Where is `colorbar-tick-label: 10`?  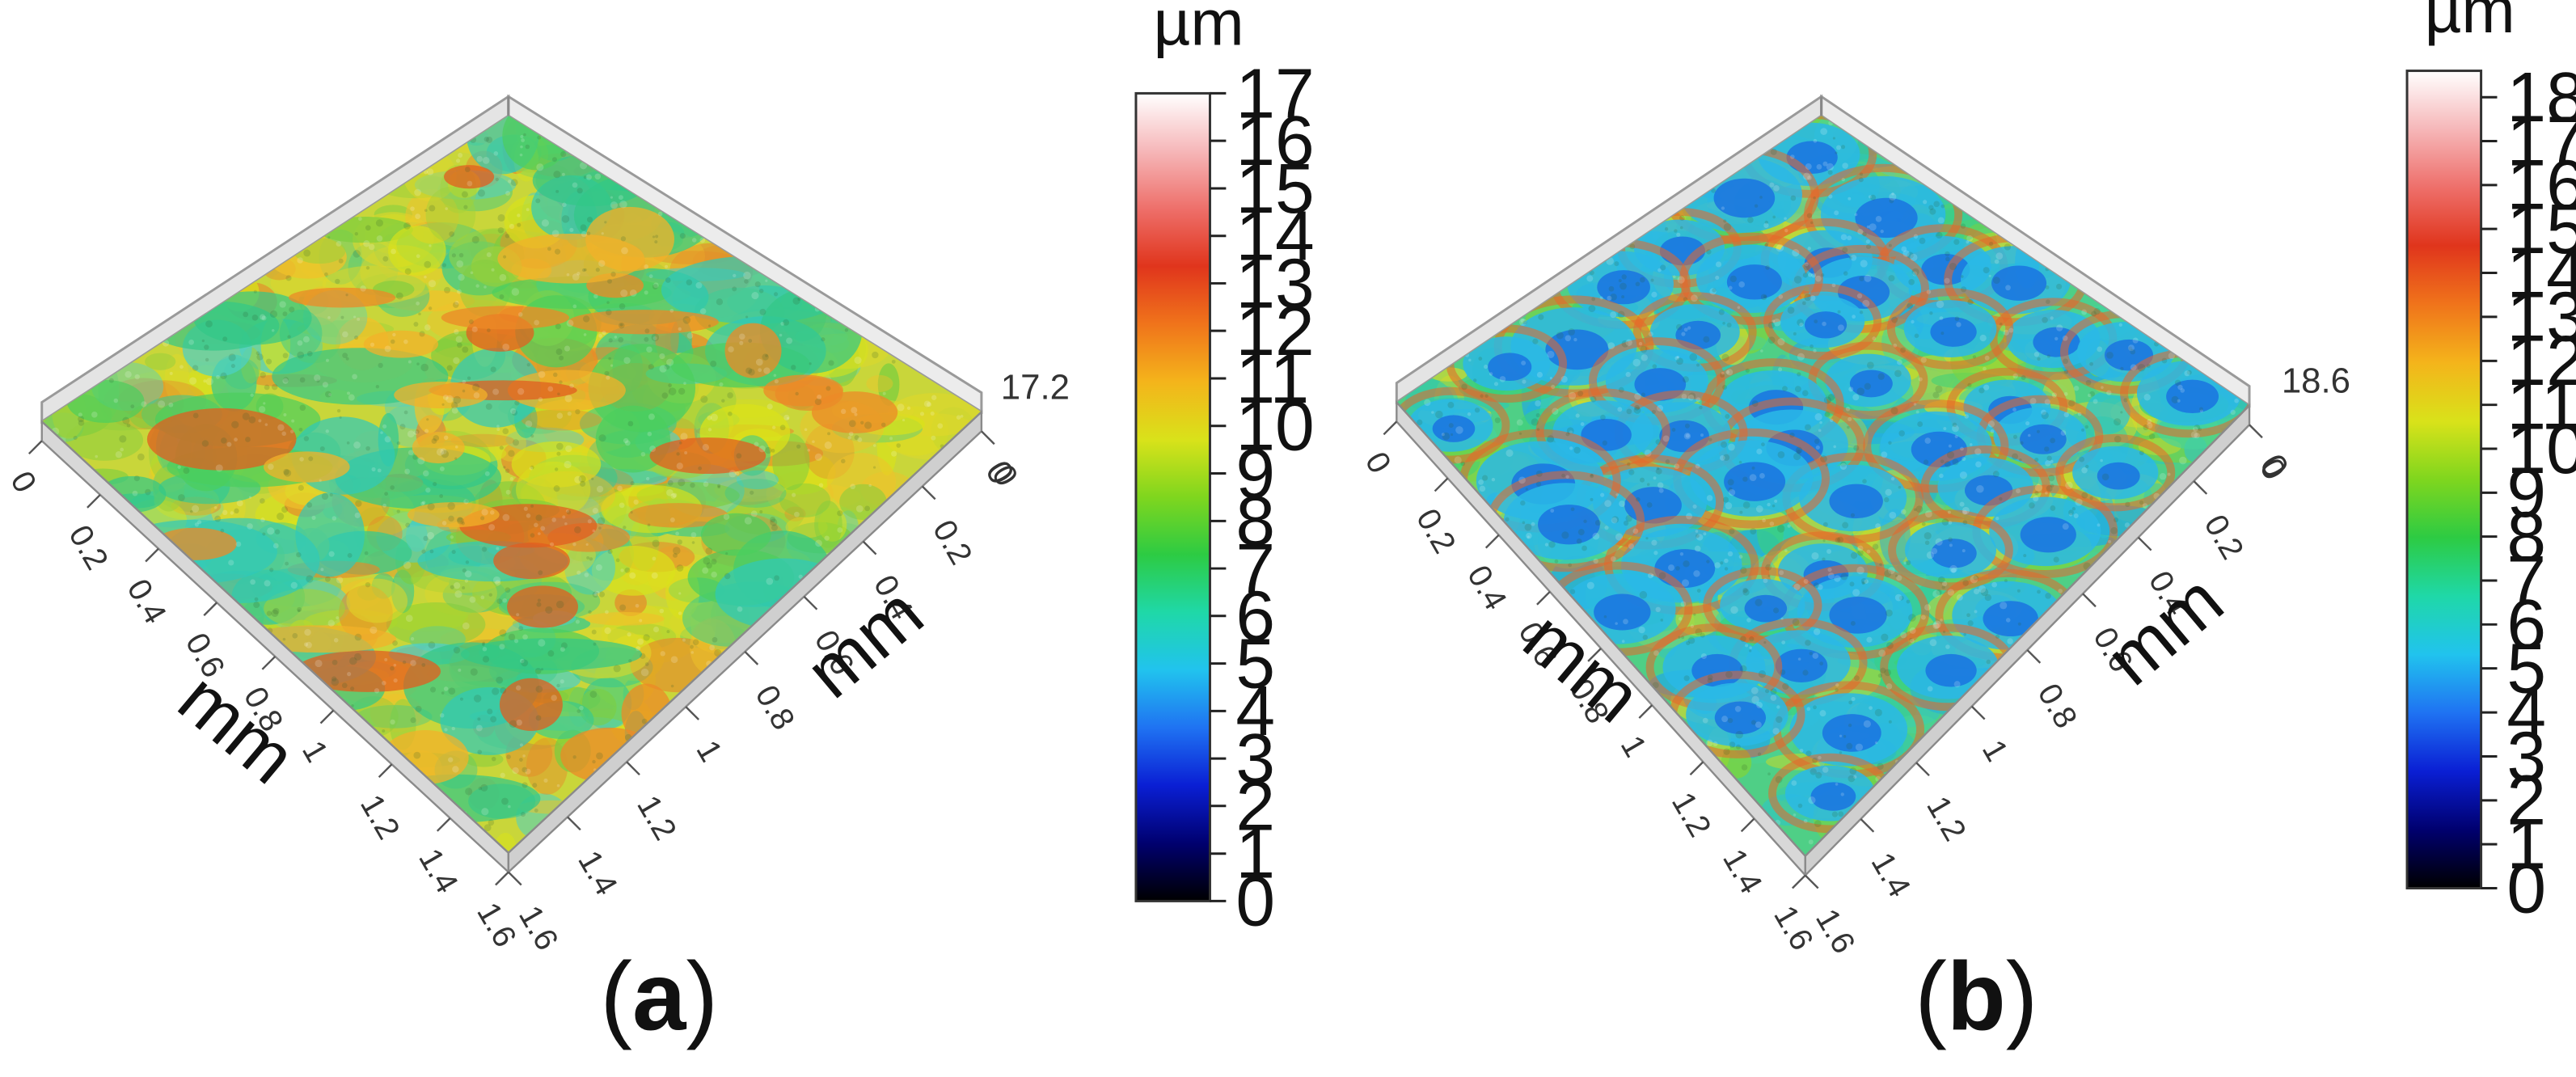
colorbar-tick-label: 10 is located at coordinates (1274, 426).